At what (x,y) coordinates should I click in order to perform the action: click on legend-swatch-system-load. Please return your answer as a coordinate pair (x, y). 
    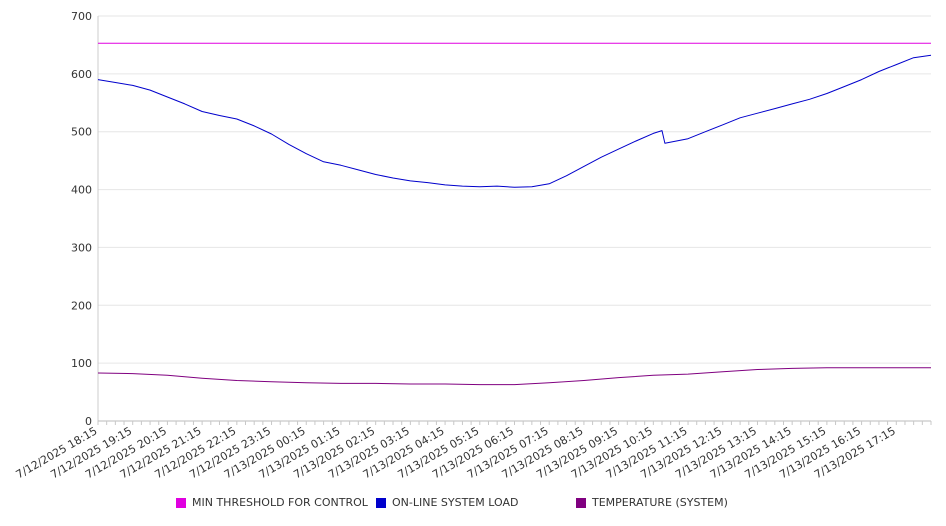
    Looking at the image, I should click on (381, 502).